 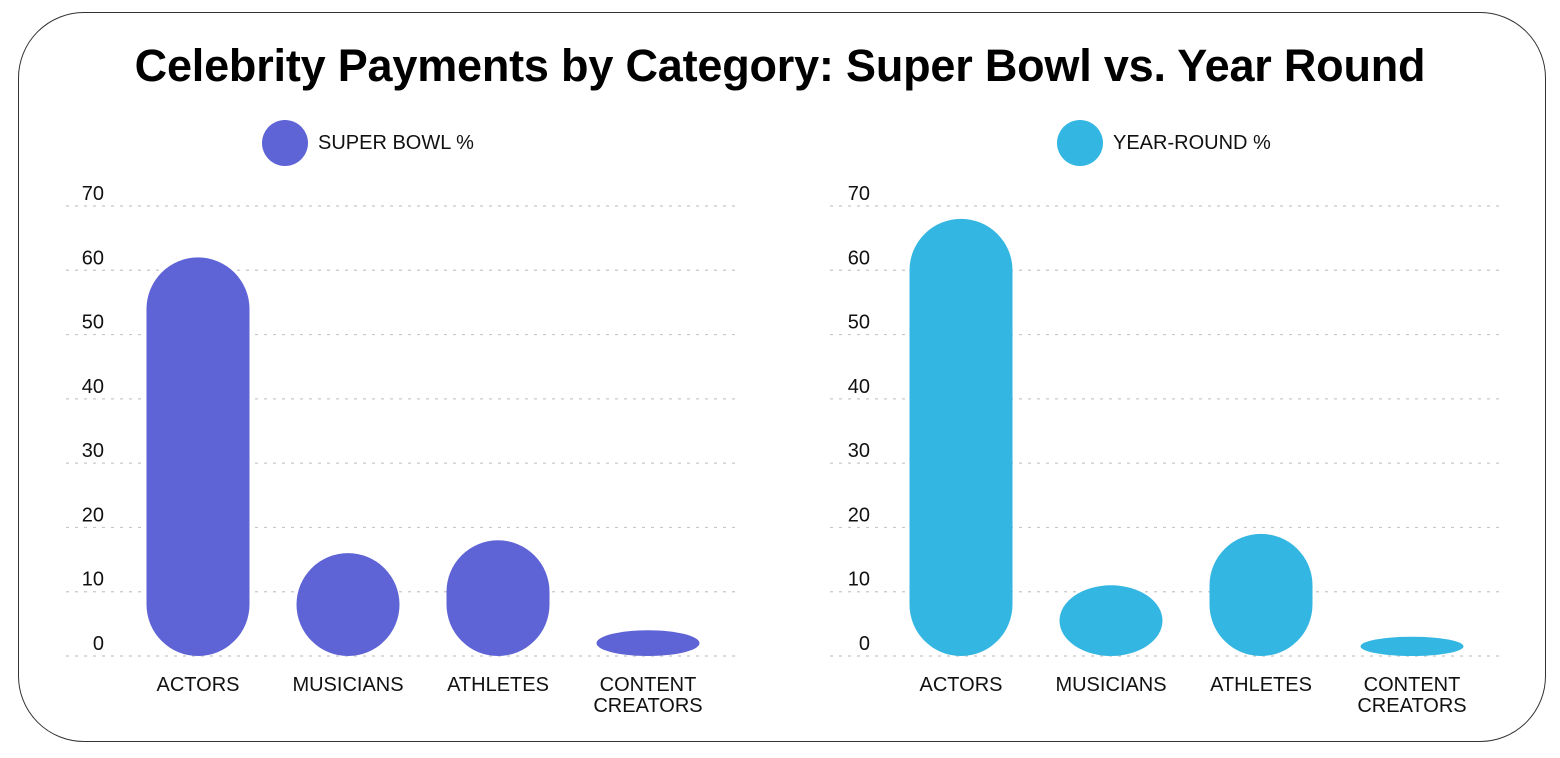 What do you see at coordinates (859, 194) in the screenshot?
I see `year-round-ytick-label: 70` at bounding box center [859, 194].